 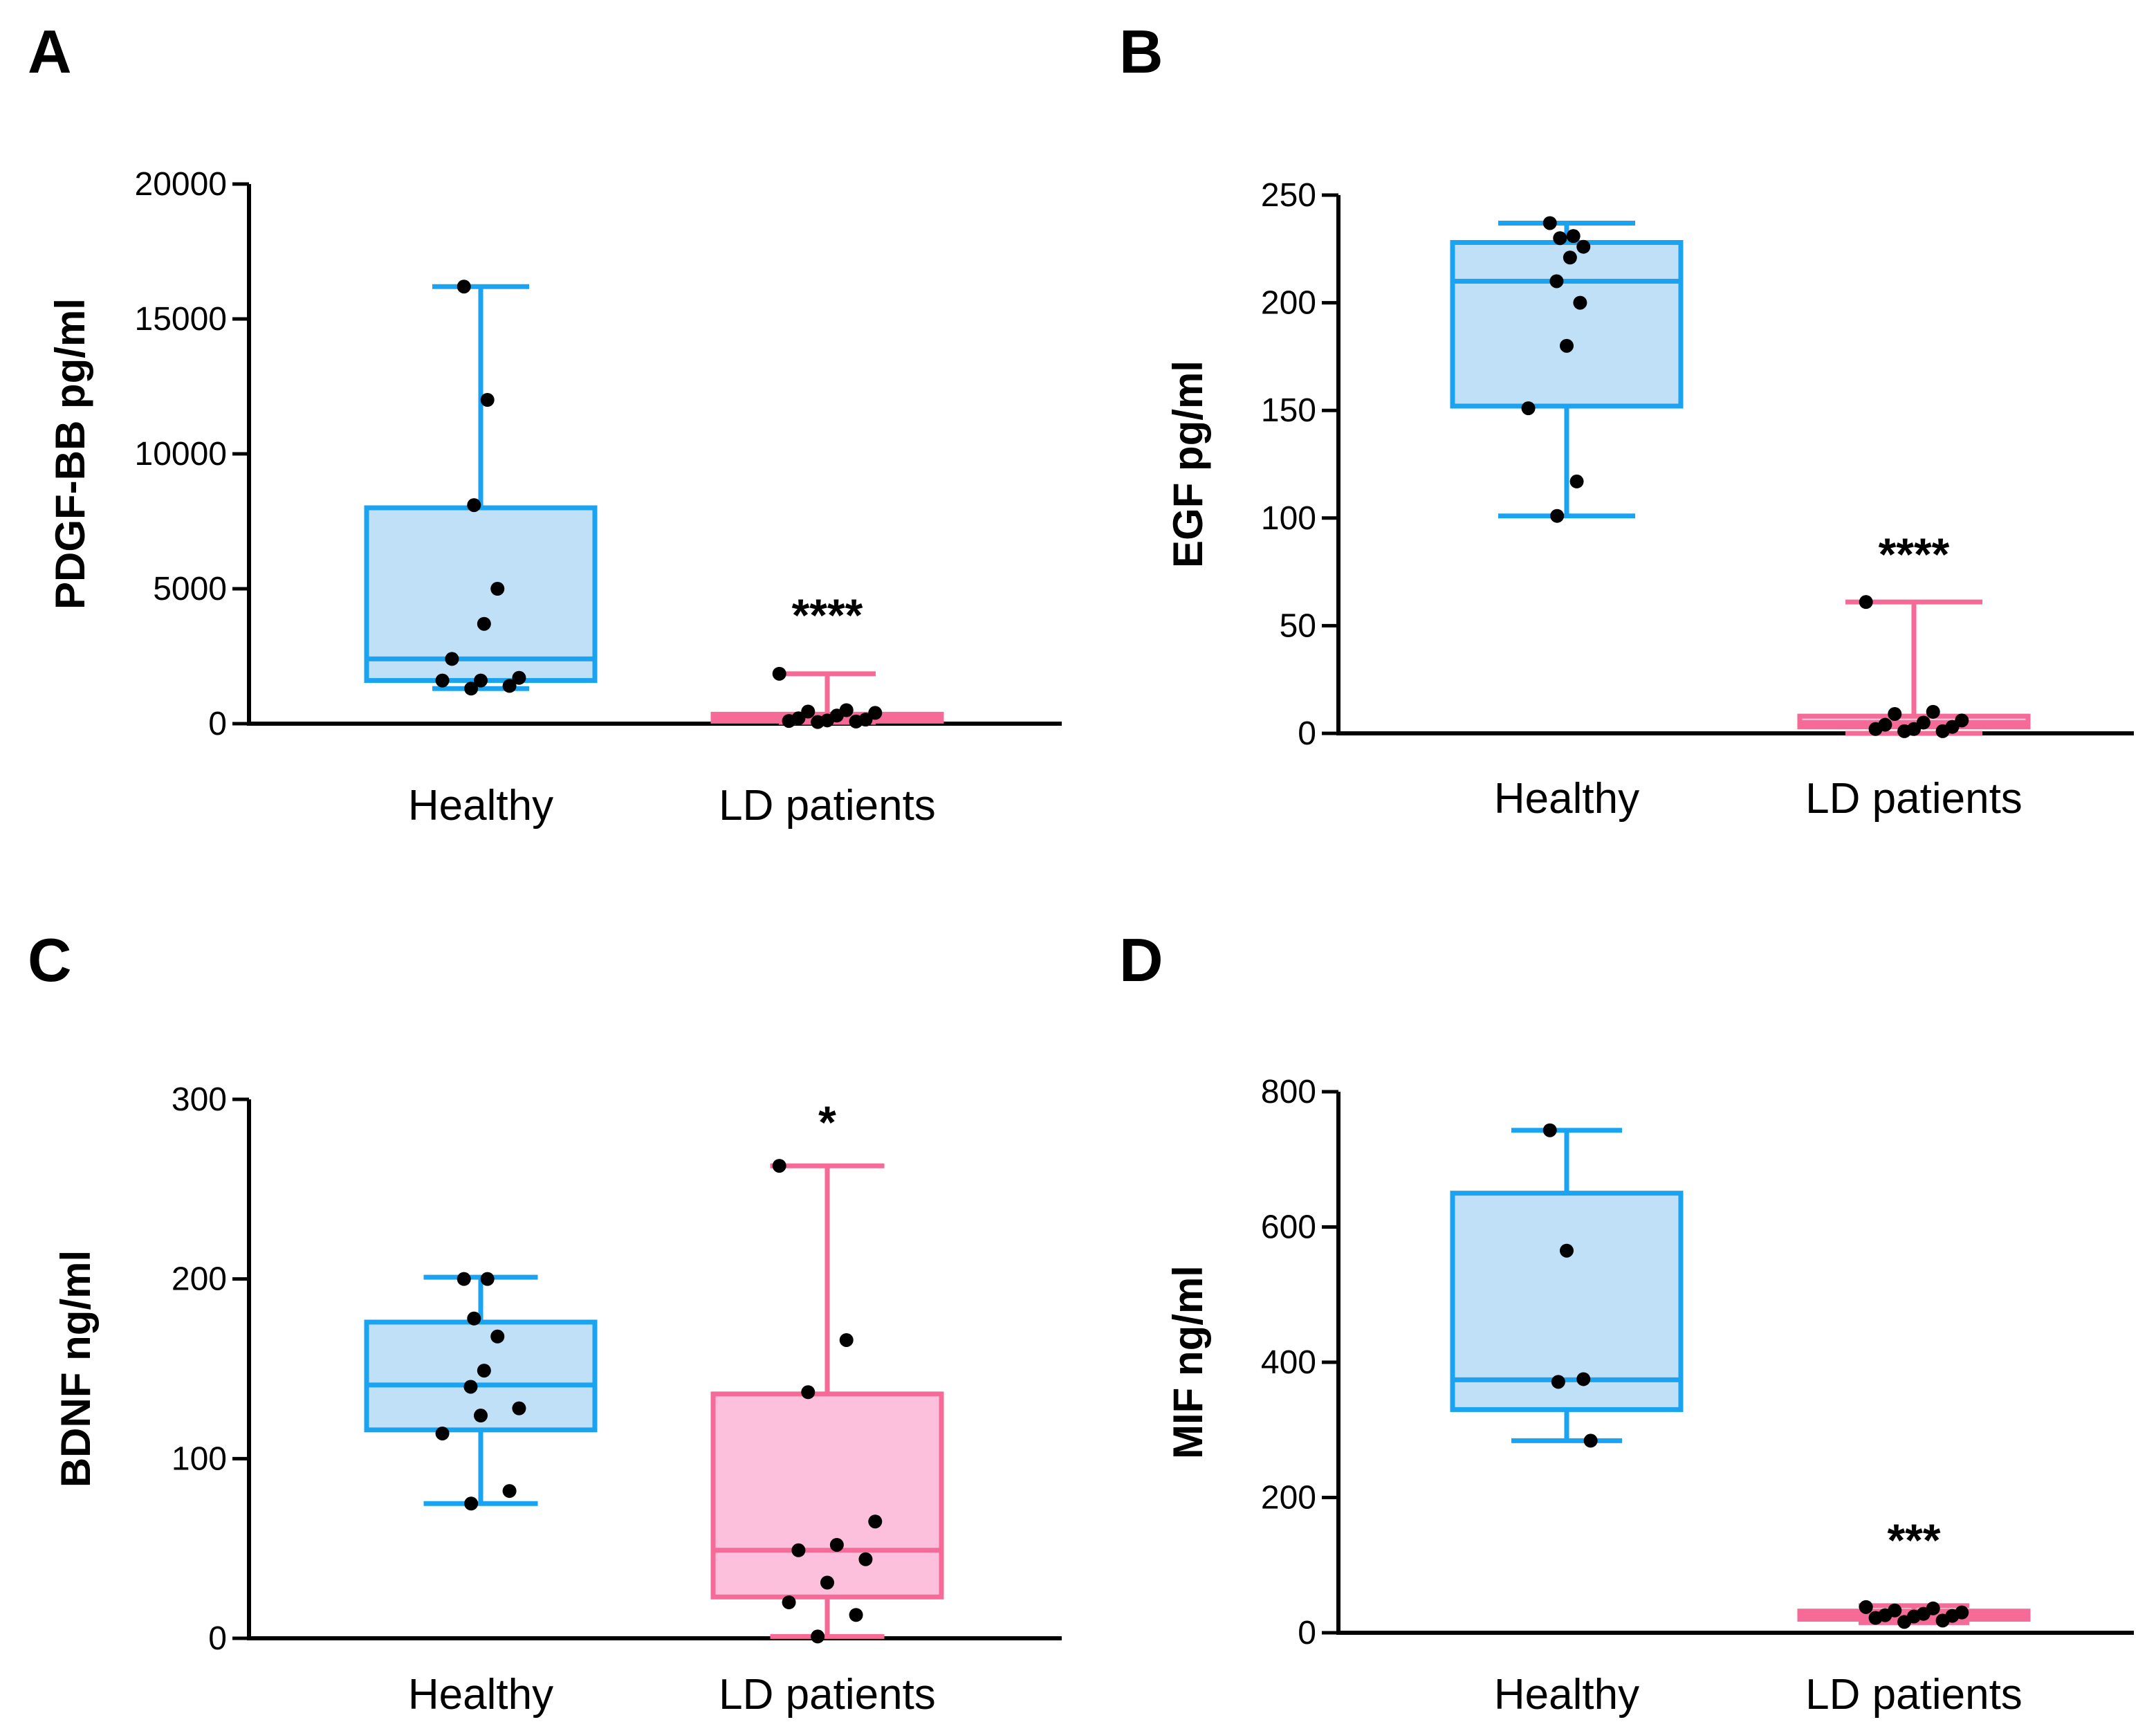 What do you see at coordinates (827, 659) in the screenshot?
I see `box-ld-patients: ****` at bounding box center [827, 659].